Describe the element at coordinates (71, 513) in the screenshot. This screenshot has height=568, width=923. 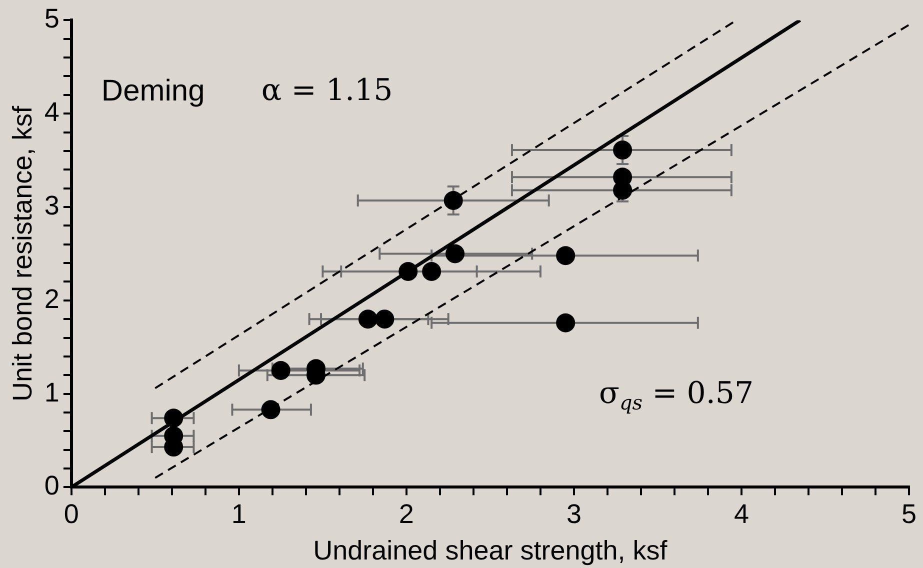
I see `x-tick-label: 0` at that location.